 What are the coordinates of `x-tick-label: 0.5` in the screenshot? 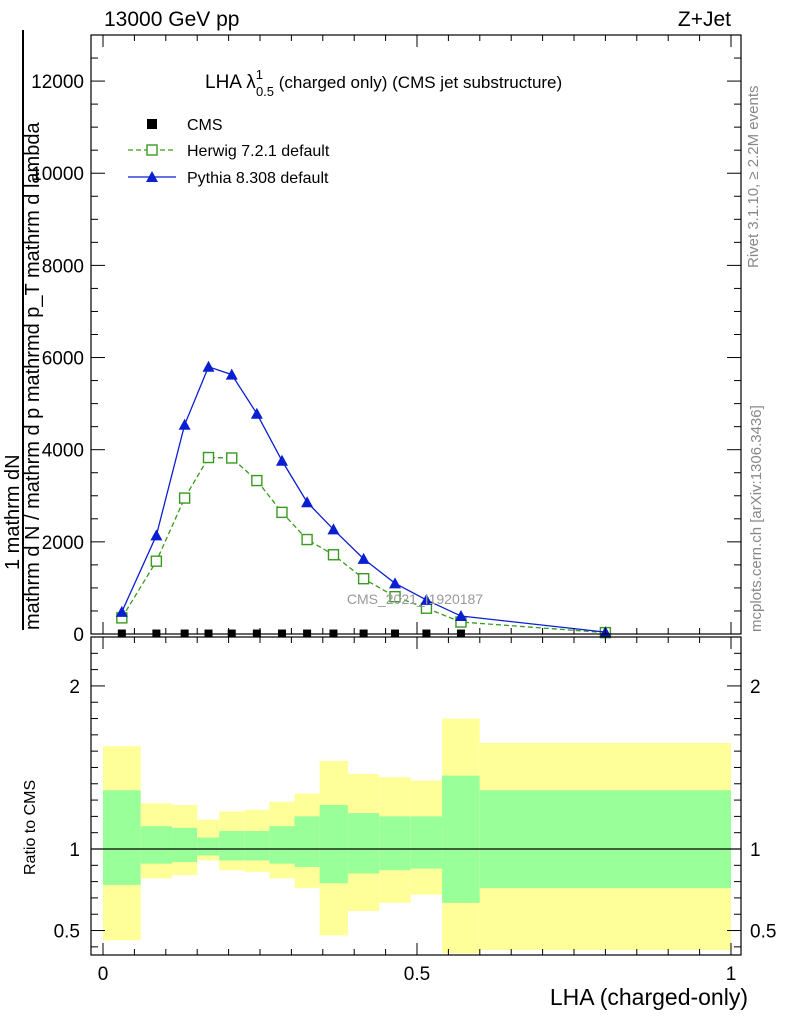 It's located at (417, 974).